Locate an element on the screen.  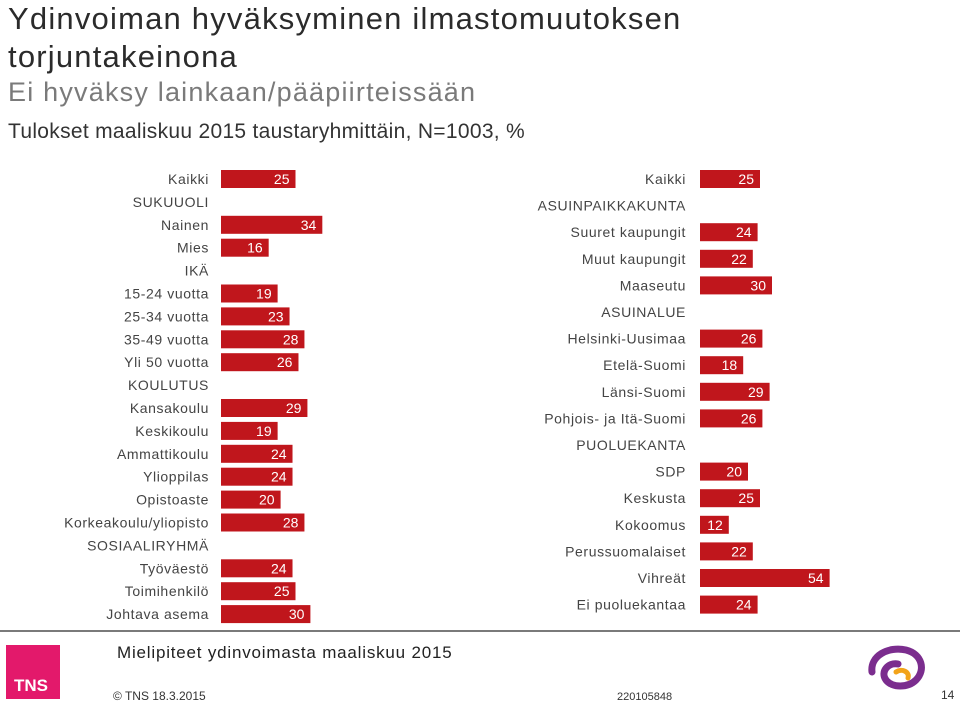
category-label: Yli 50 vuotta is located at coordinates (166, 362).